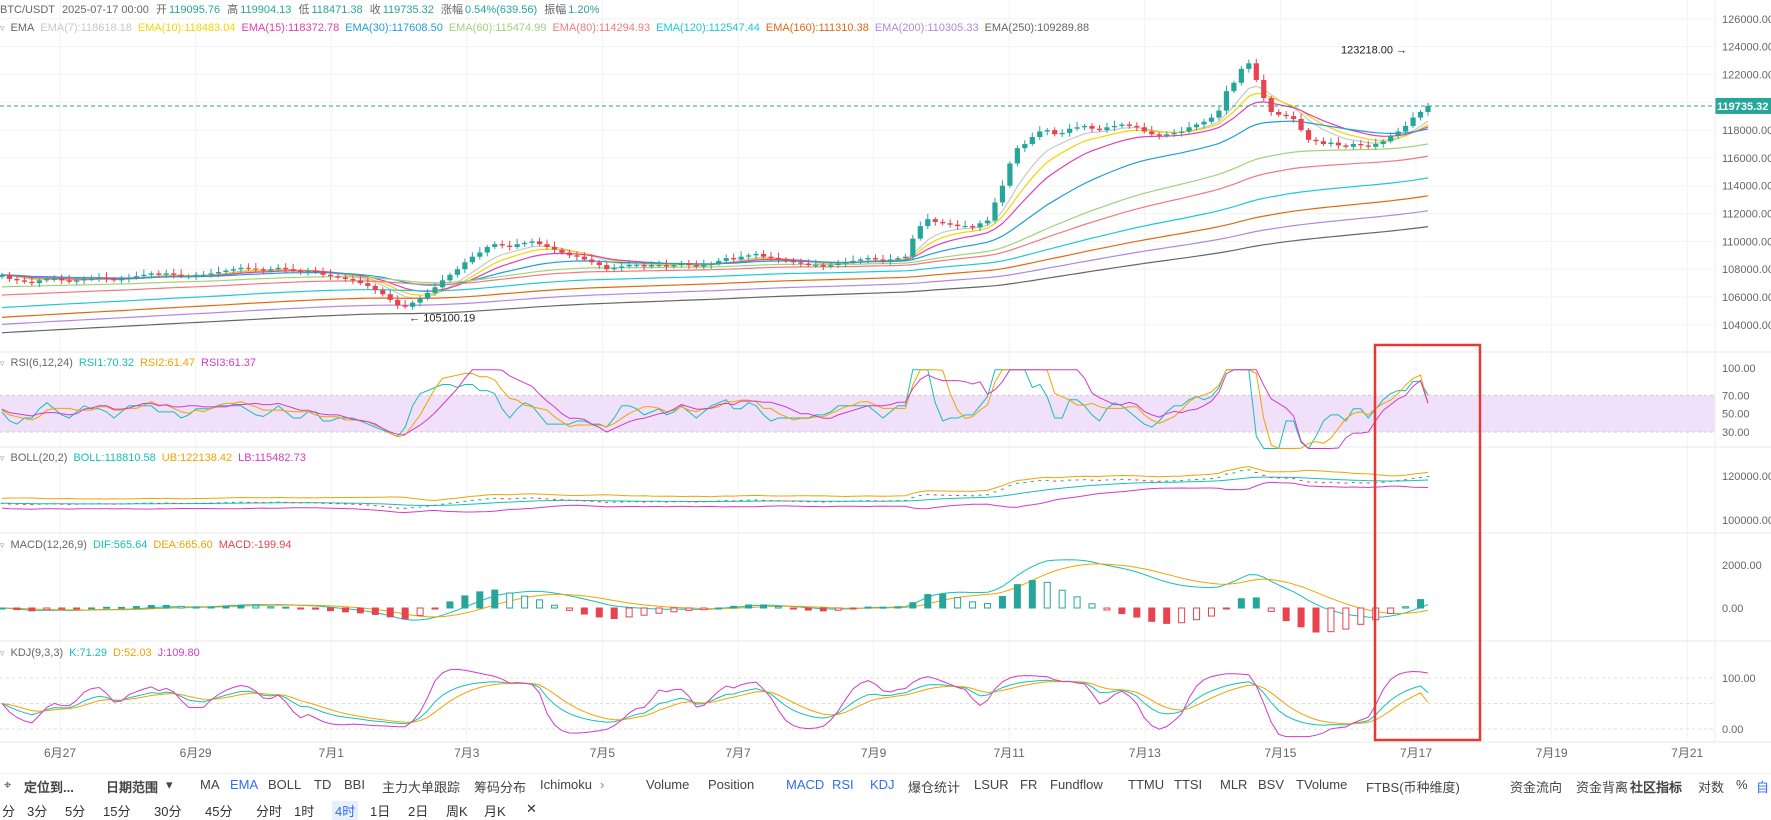  Describe the element at coordinates (37, 653) in the screenshot. I see `kdj-legend-title: KDJ(9,3,3)` at that location.